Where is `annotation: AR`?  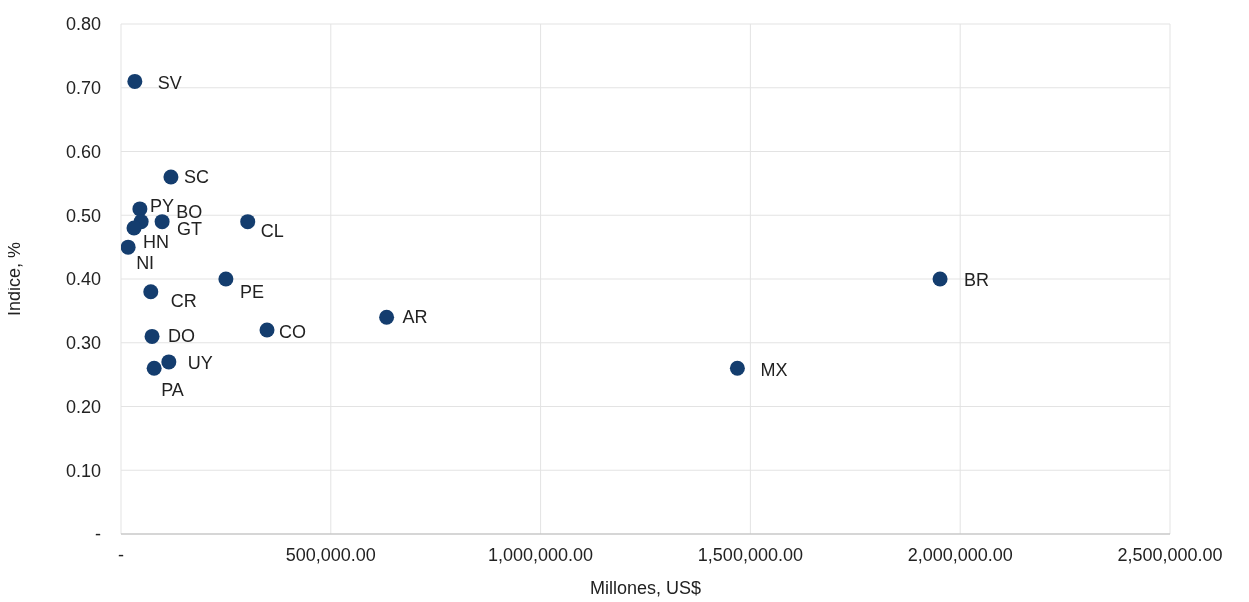 annotation: AR is located at coordinates (415, 317).